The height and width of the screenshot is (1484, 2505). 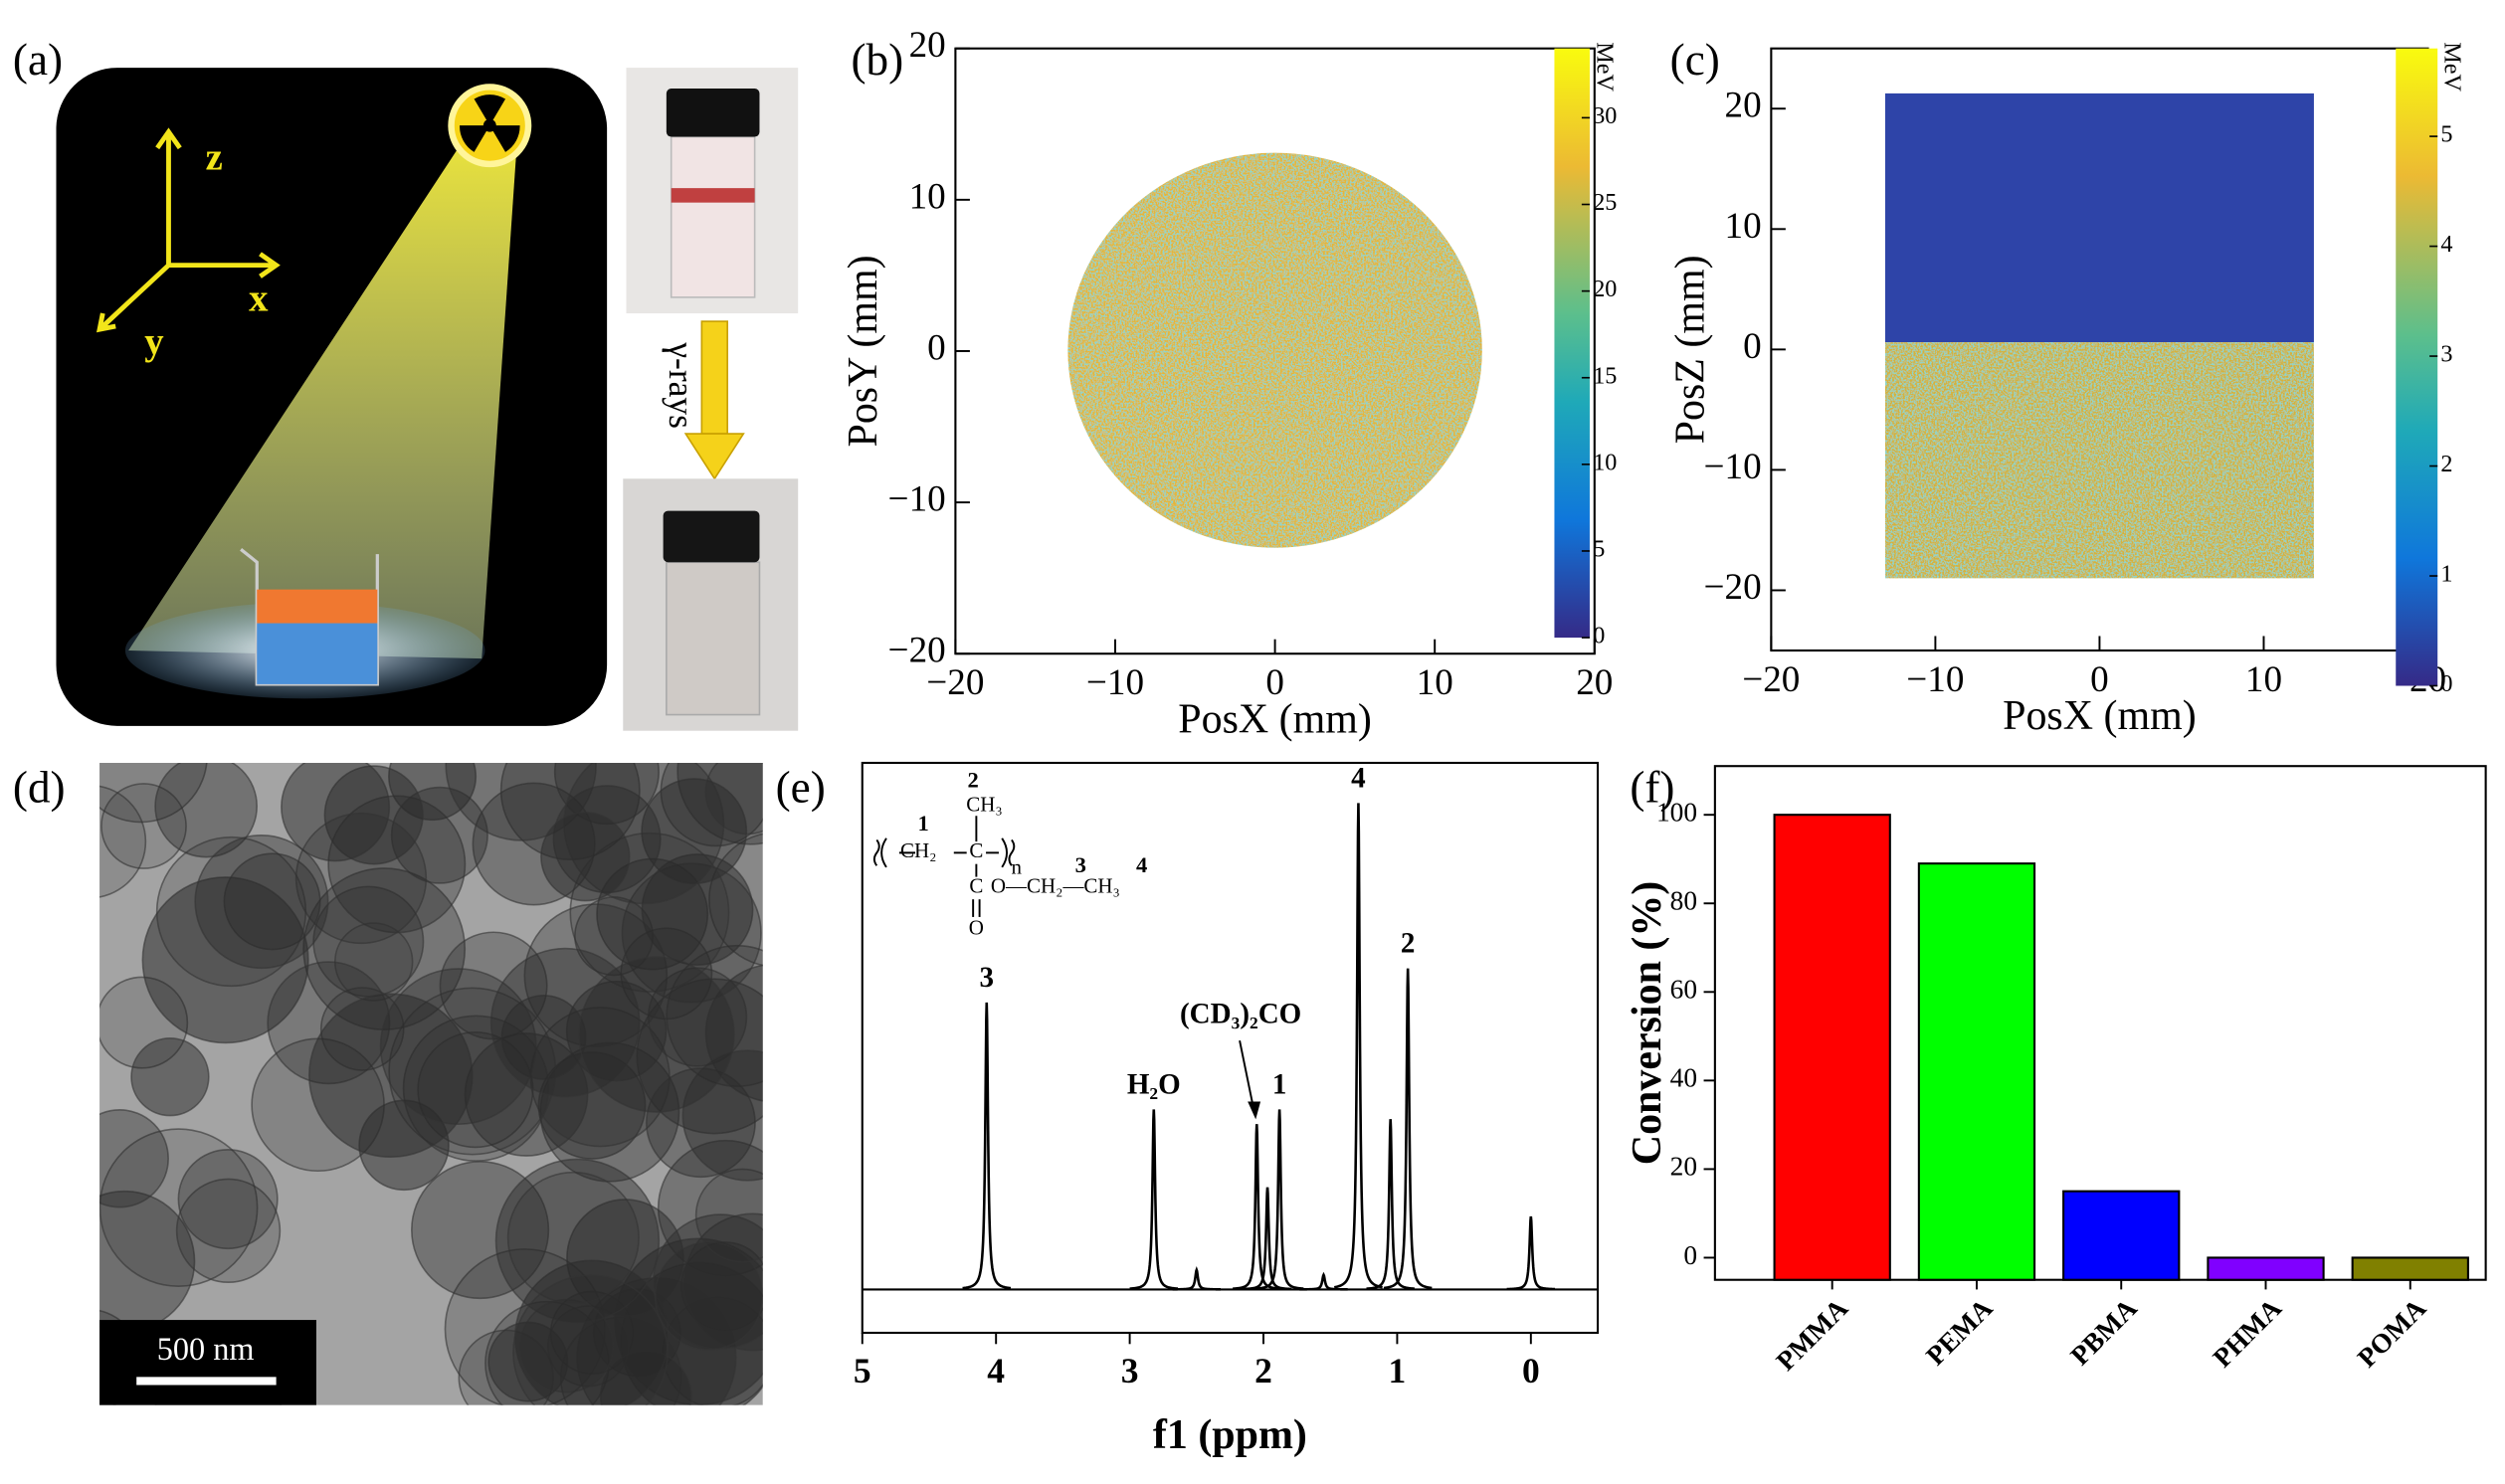 I want to click on structure-bonds, so click(x=944, y=866).